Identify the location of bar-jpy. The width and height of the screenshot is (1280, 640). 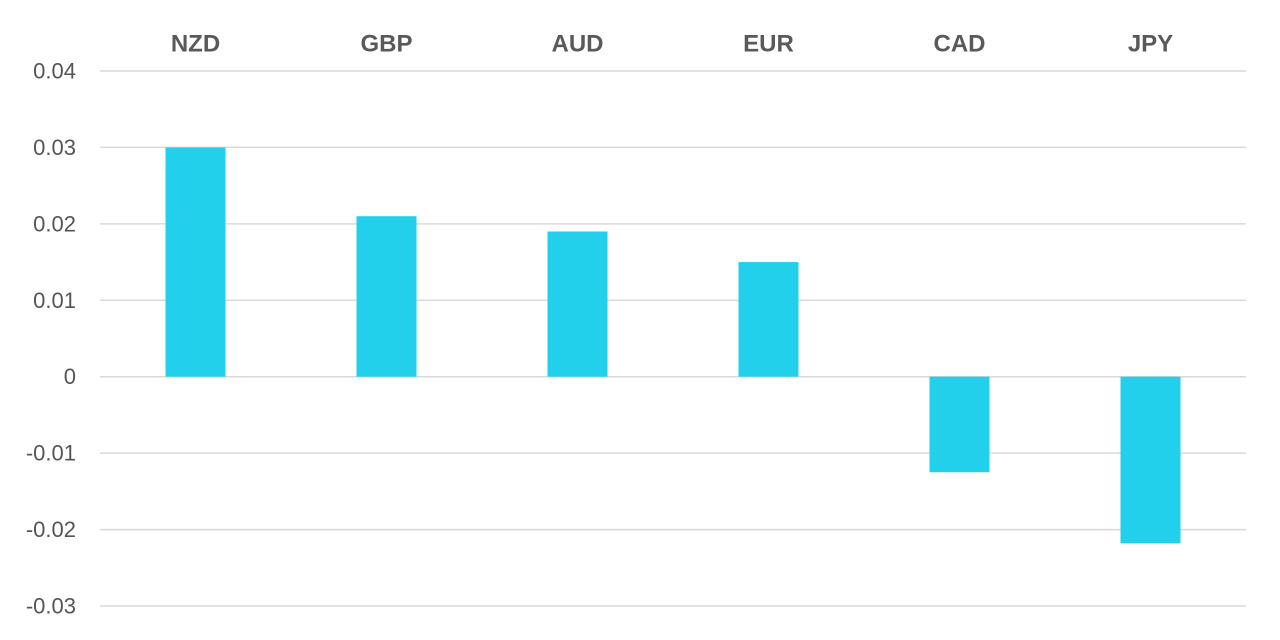
(1150, 460).